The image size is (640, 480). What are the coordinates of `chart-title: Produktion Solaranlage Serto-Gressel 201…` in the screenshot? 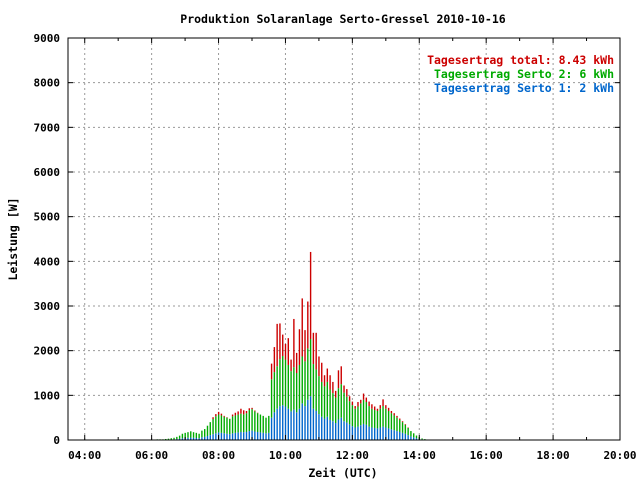 It's located at (342, 19).